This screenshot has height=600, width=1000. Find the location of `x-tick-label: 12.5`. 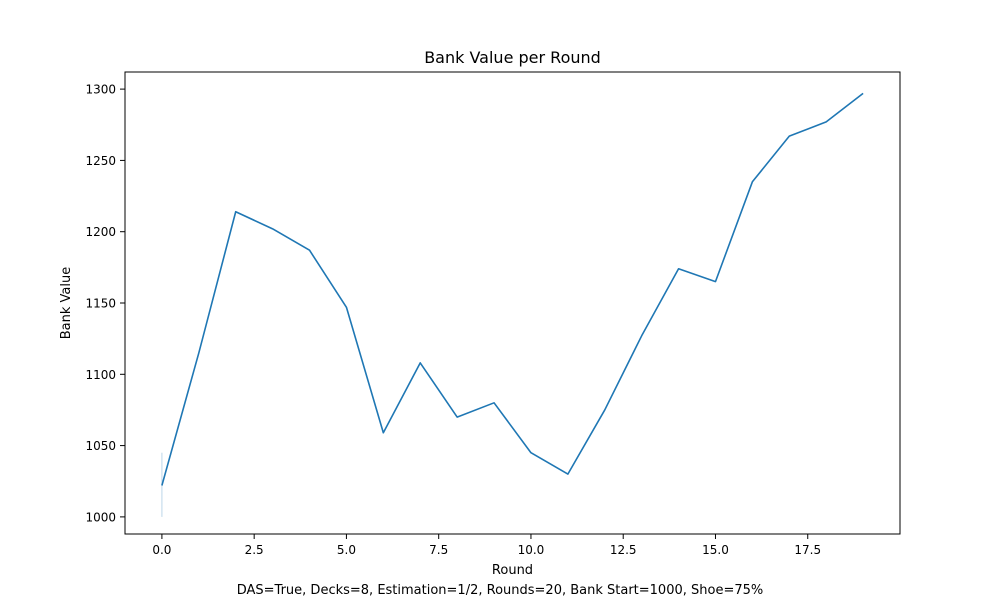

x-tick-label: 12.5 is located at coordinates (623, 550).